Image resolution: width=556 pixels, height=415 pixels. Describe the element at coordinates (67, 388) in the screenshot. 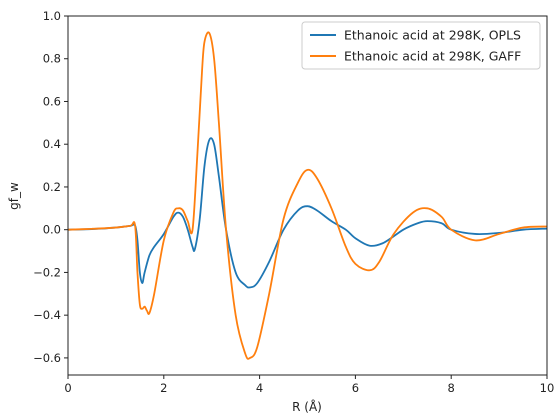

I see `x-tick-label: 0` at that location.